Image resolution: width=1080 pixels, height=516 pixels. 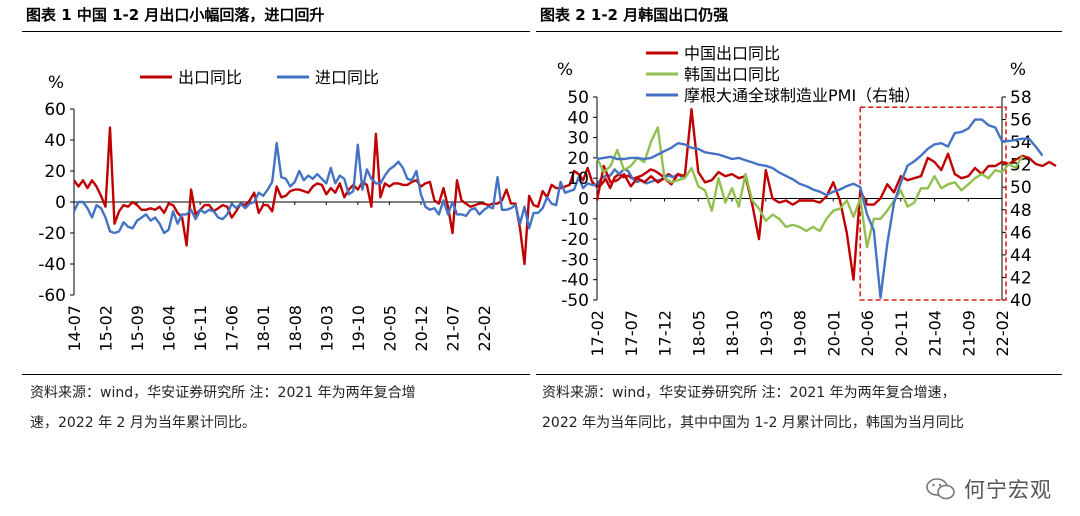 I want to click on series-line-韩国出口同比, so click(x=809, y=187).